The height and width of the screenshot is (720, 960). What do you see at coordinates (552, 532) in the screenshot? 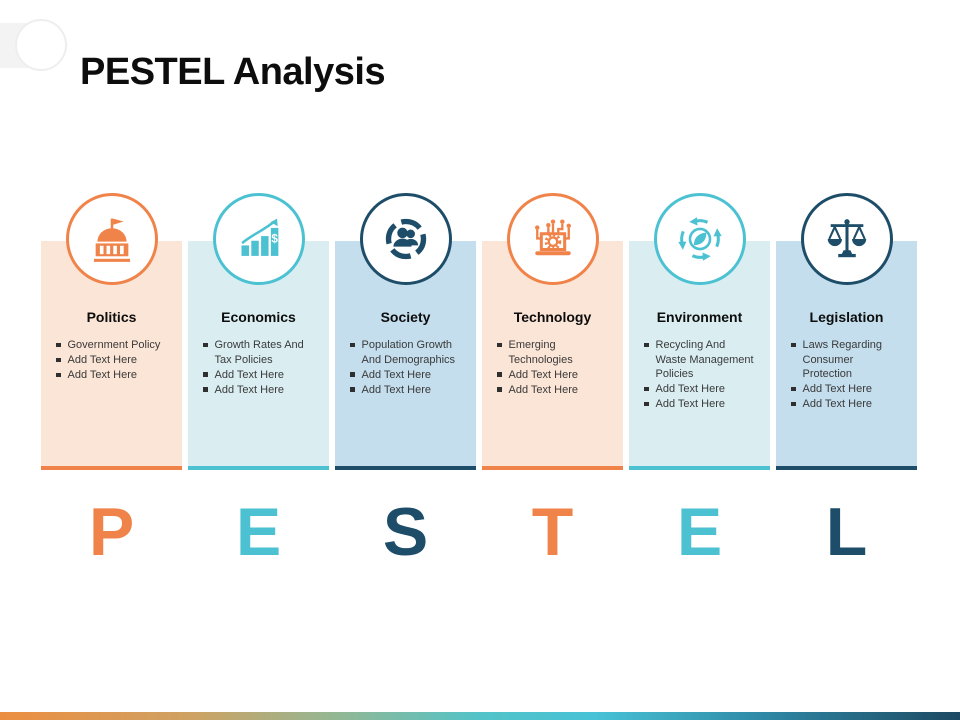
I see `acronym-letter-t-3: T` at bounding box center [552, 532].